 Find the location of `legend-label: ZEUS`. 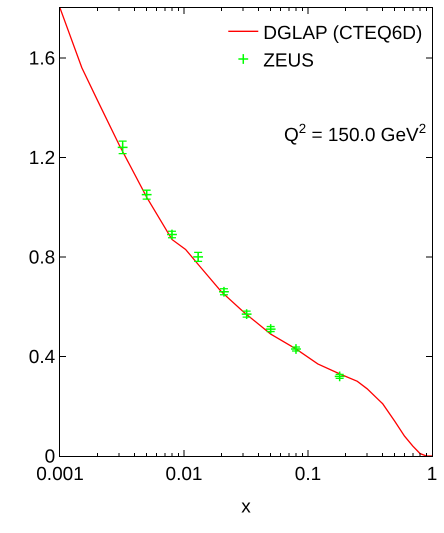

legend-label: ZEUS is located at coordinates (288, 61).